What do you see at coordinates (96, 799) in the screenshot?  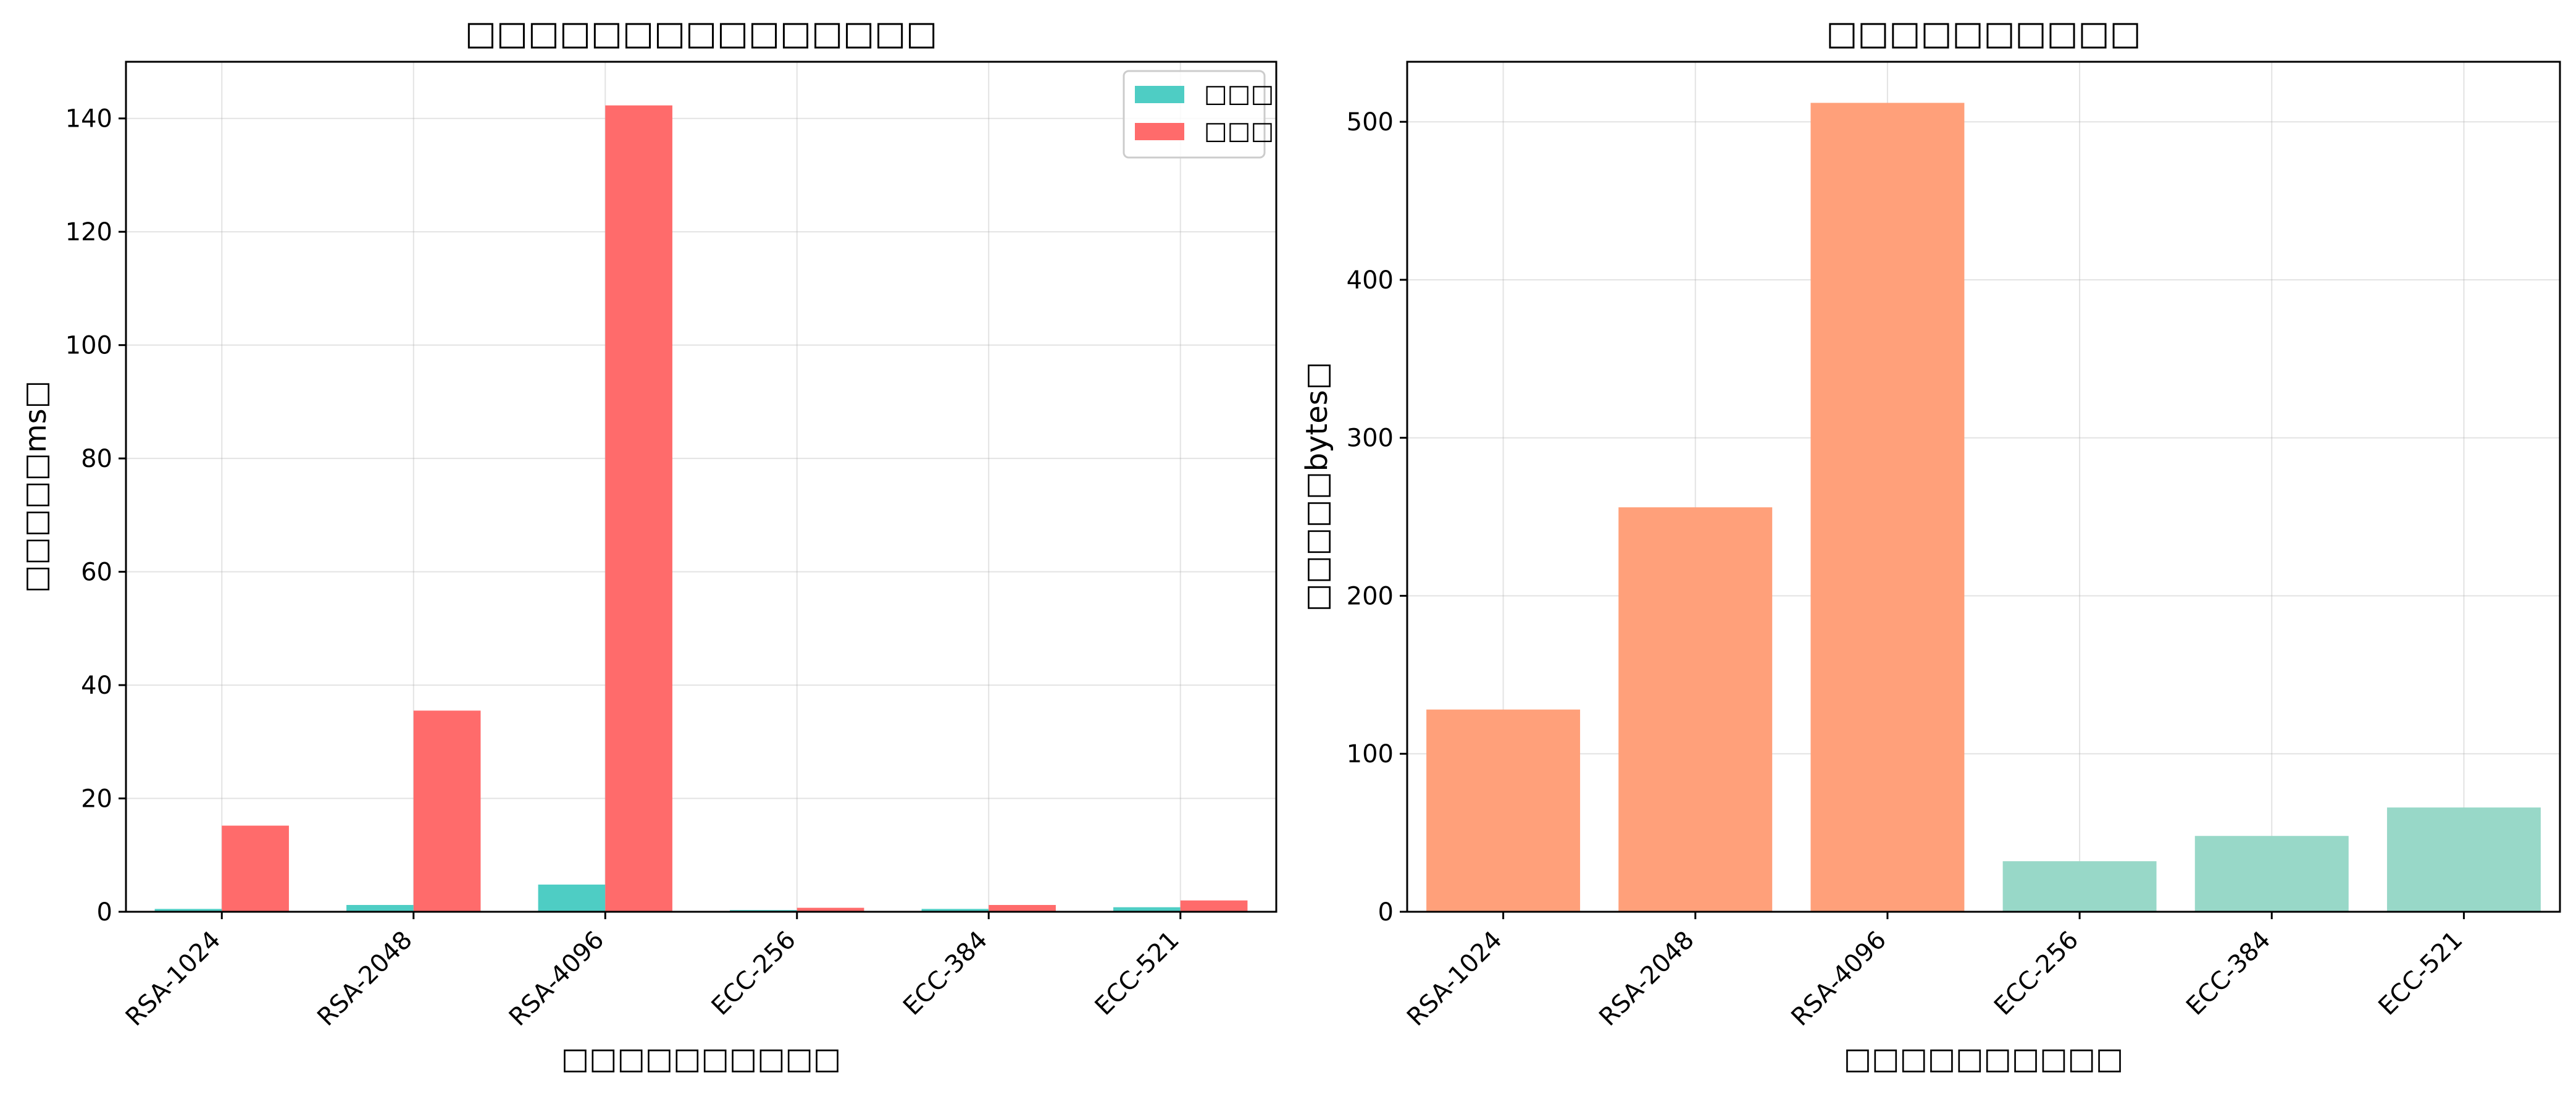 I see `y-tick-label: 20` at bounding box center [96, 799].